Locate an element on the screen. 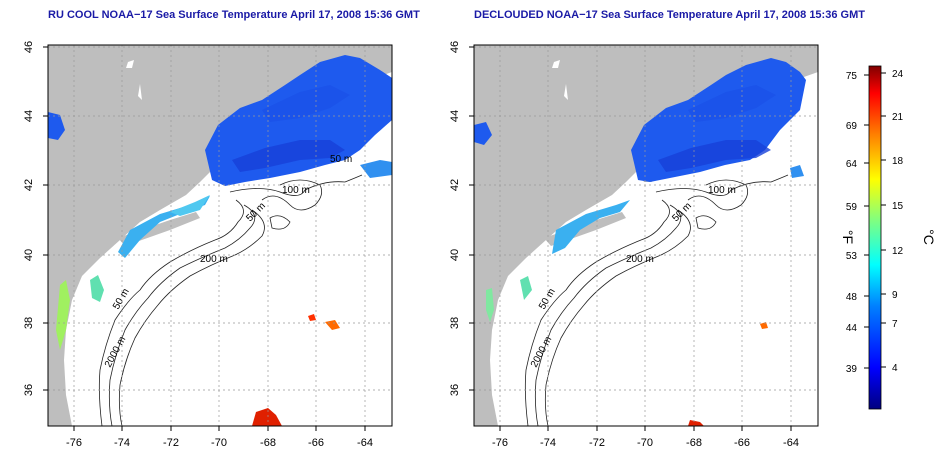 The height and width of the screenshot is (475, 950). colorbar-unit-fahrenheit: °F is located at coordinates (848, 237).